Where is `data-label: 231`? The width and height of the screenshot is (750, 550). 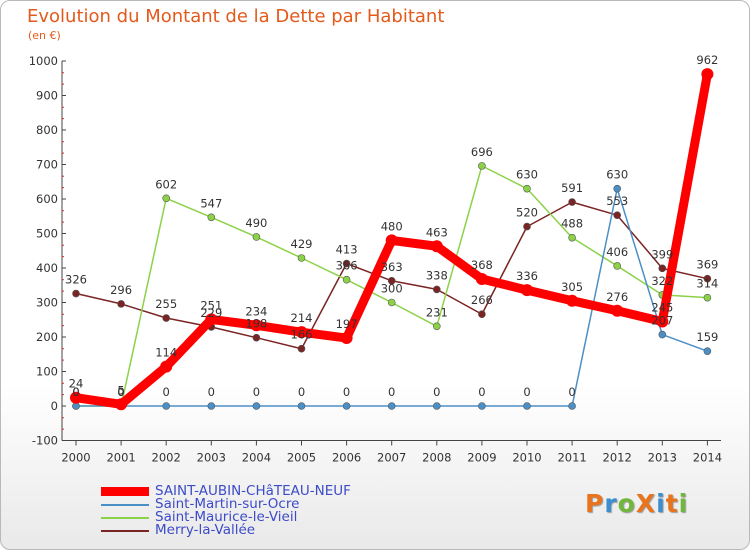
data-label: 231 is located at coordinates (437, 312).